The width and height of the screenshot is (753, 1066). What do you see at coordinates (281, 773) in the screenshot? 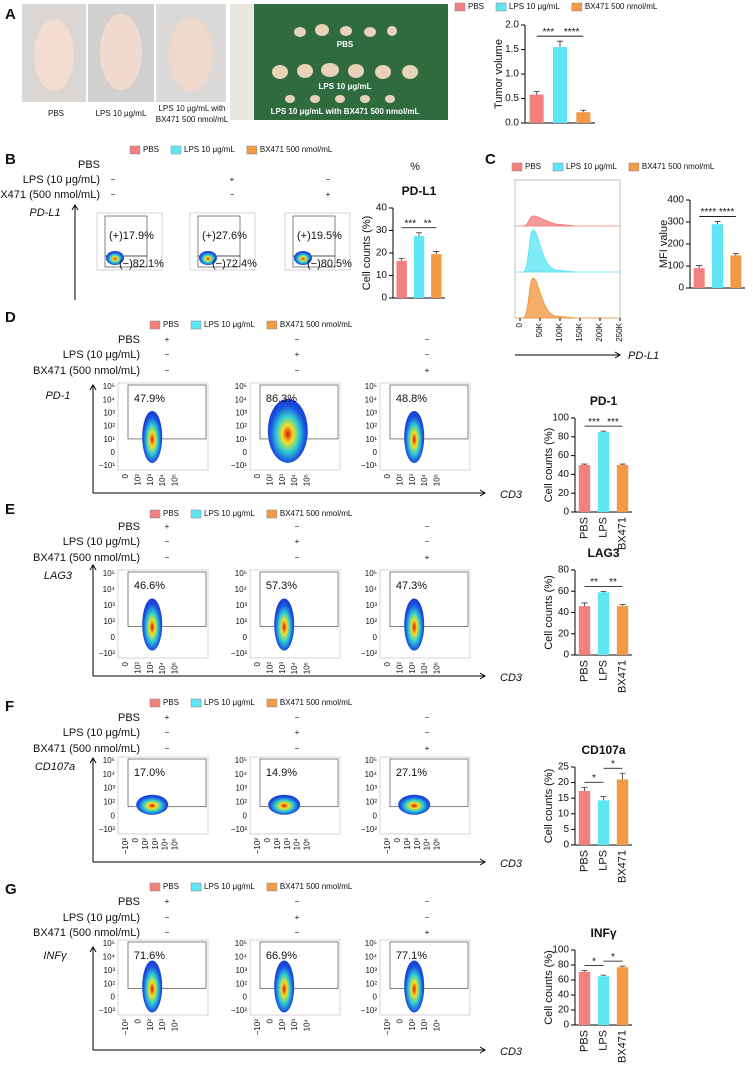
I see `gate-label: 14.9%` at bounding box center [281, 773].